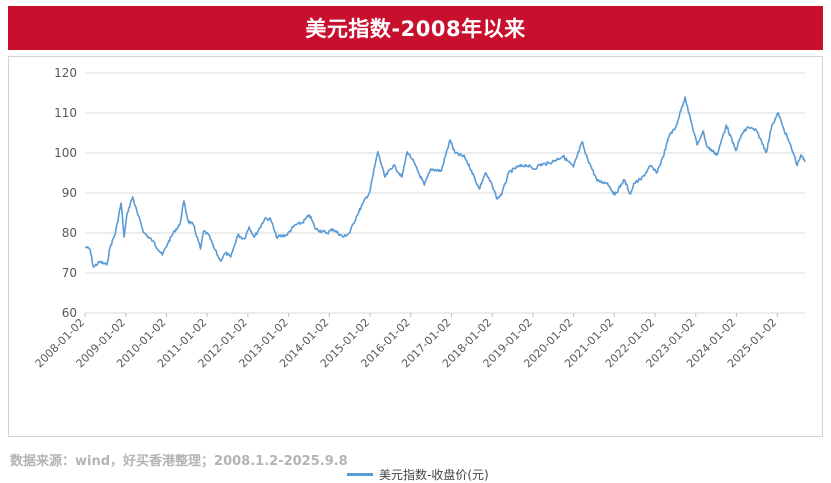 This screenshot has width=831, height=483. Describe the element at coordinates (69, 233) in the screenshot. I see `y-tick-label: 80` at that location.